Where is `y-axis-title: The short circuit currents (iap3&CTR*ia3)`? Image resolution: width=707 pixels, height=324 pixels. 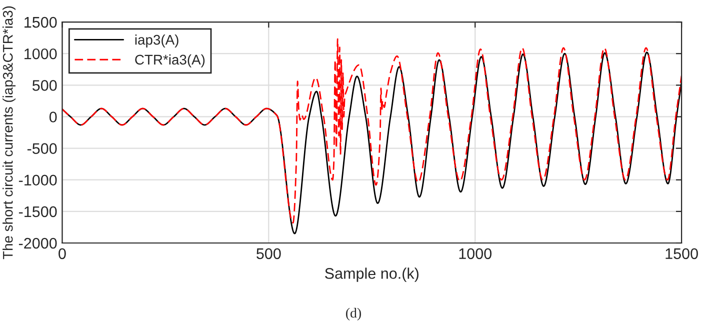 y-axis-title: The short circuit currents (iap3&CTR*ia3) is located at coordinates (9, 133).